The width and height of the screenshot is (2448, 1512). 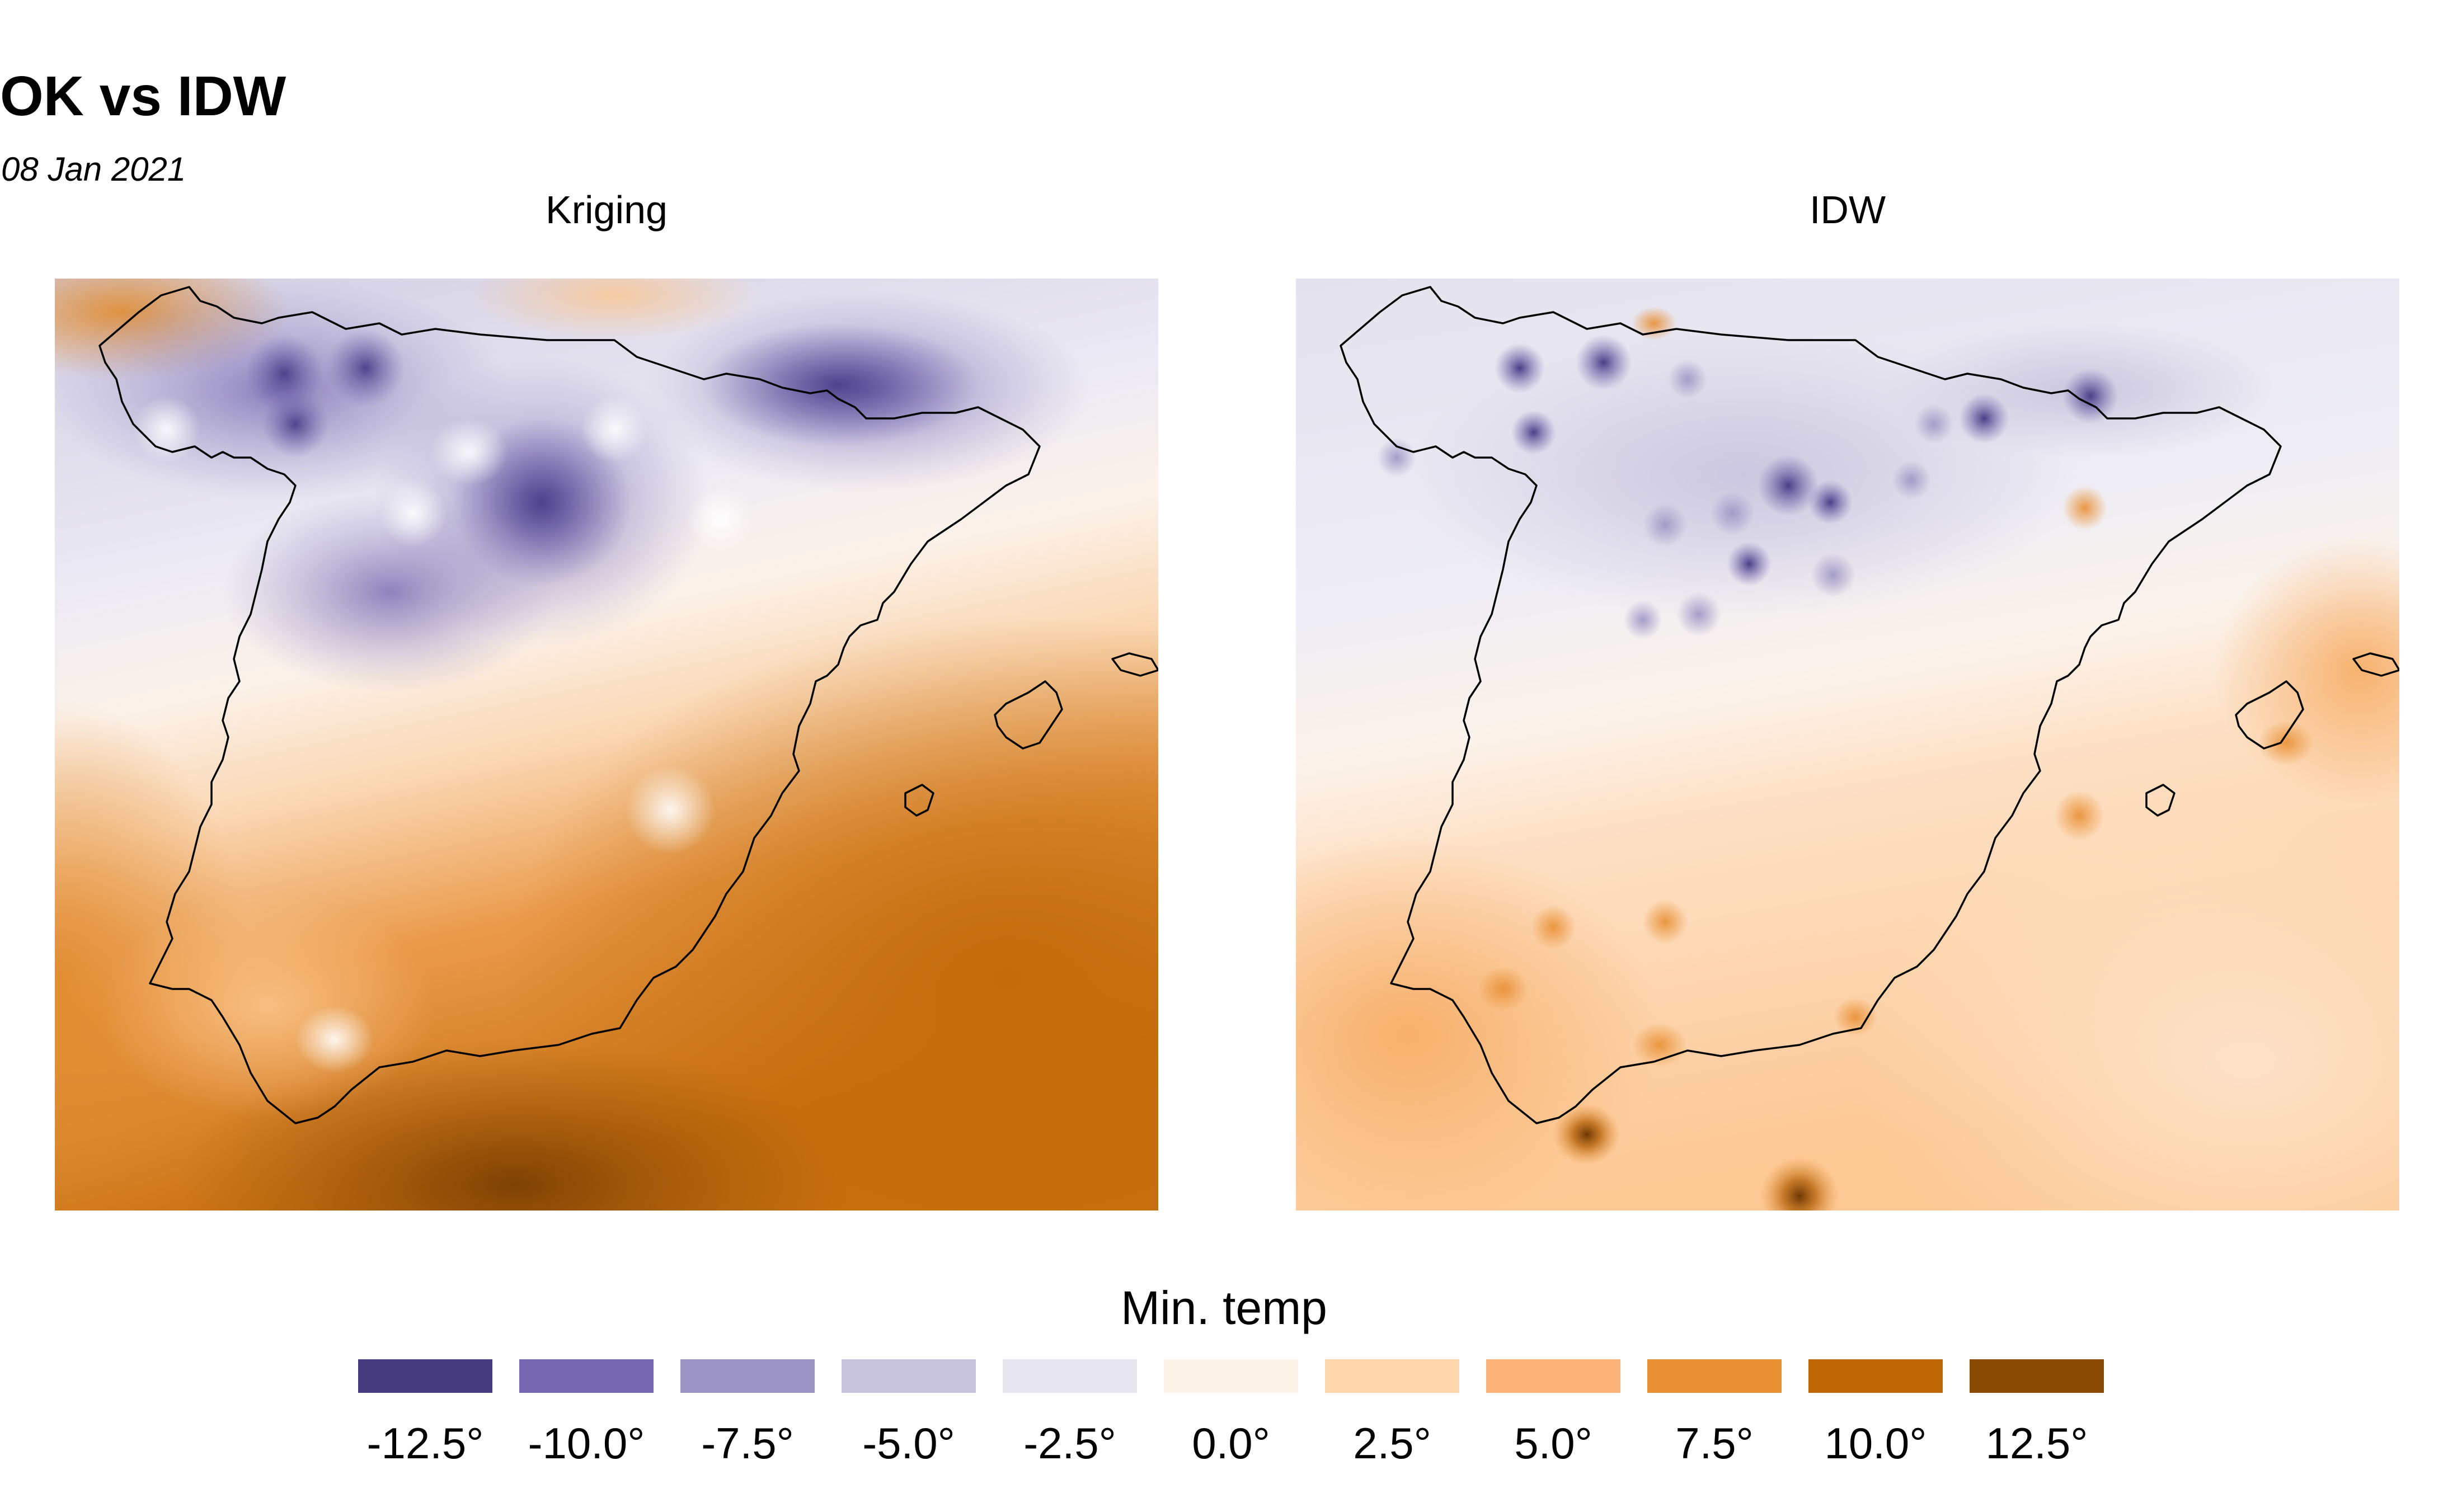 I want to click on legend-title: Min. temp, so click(x=1224, y=1308).